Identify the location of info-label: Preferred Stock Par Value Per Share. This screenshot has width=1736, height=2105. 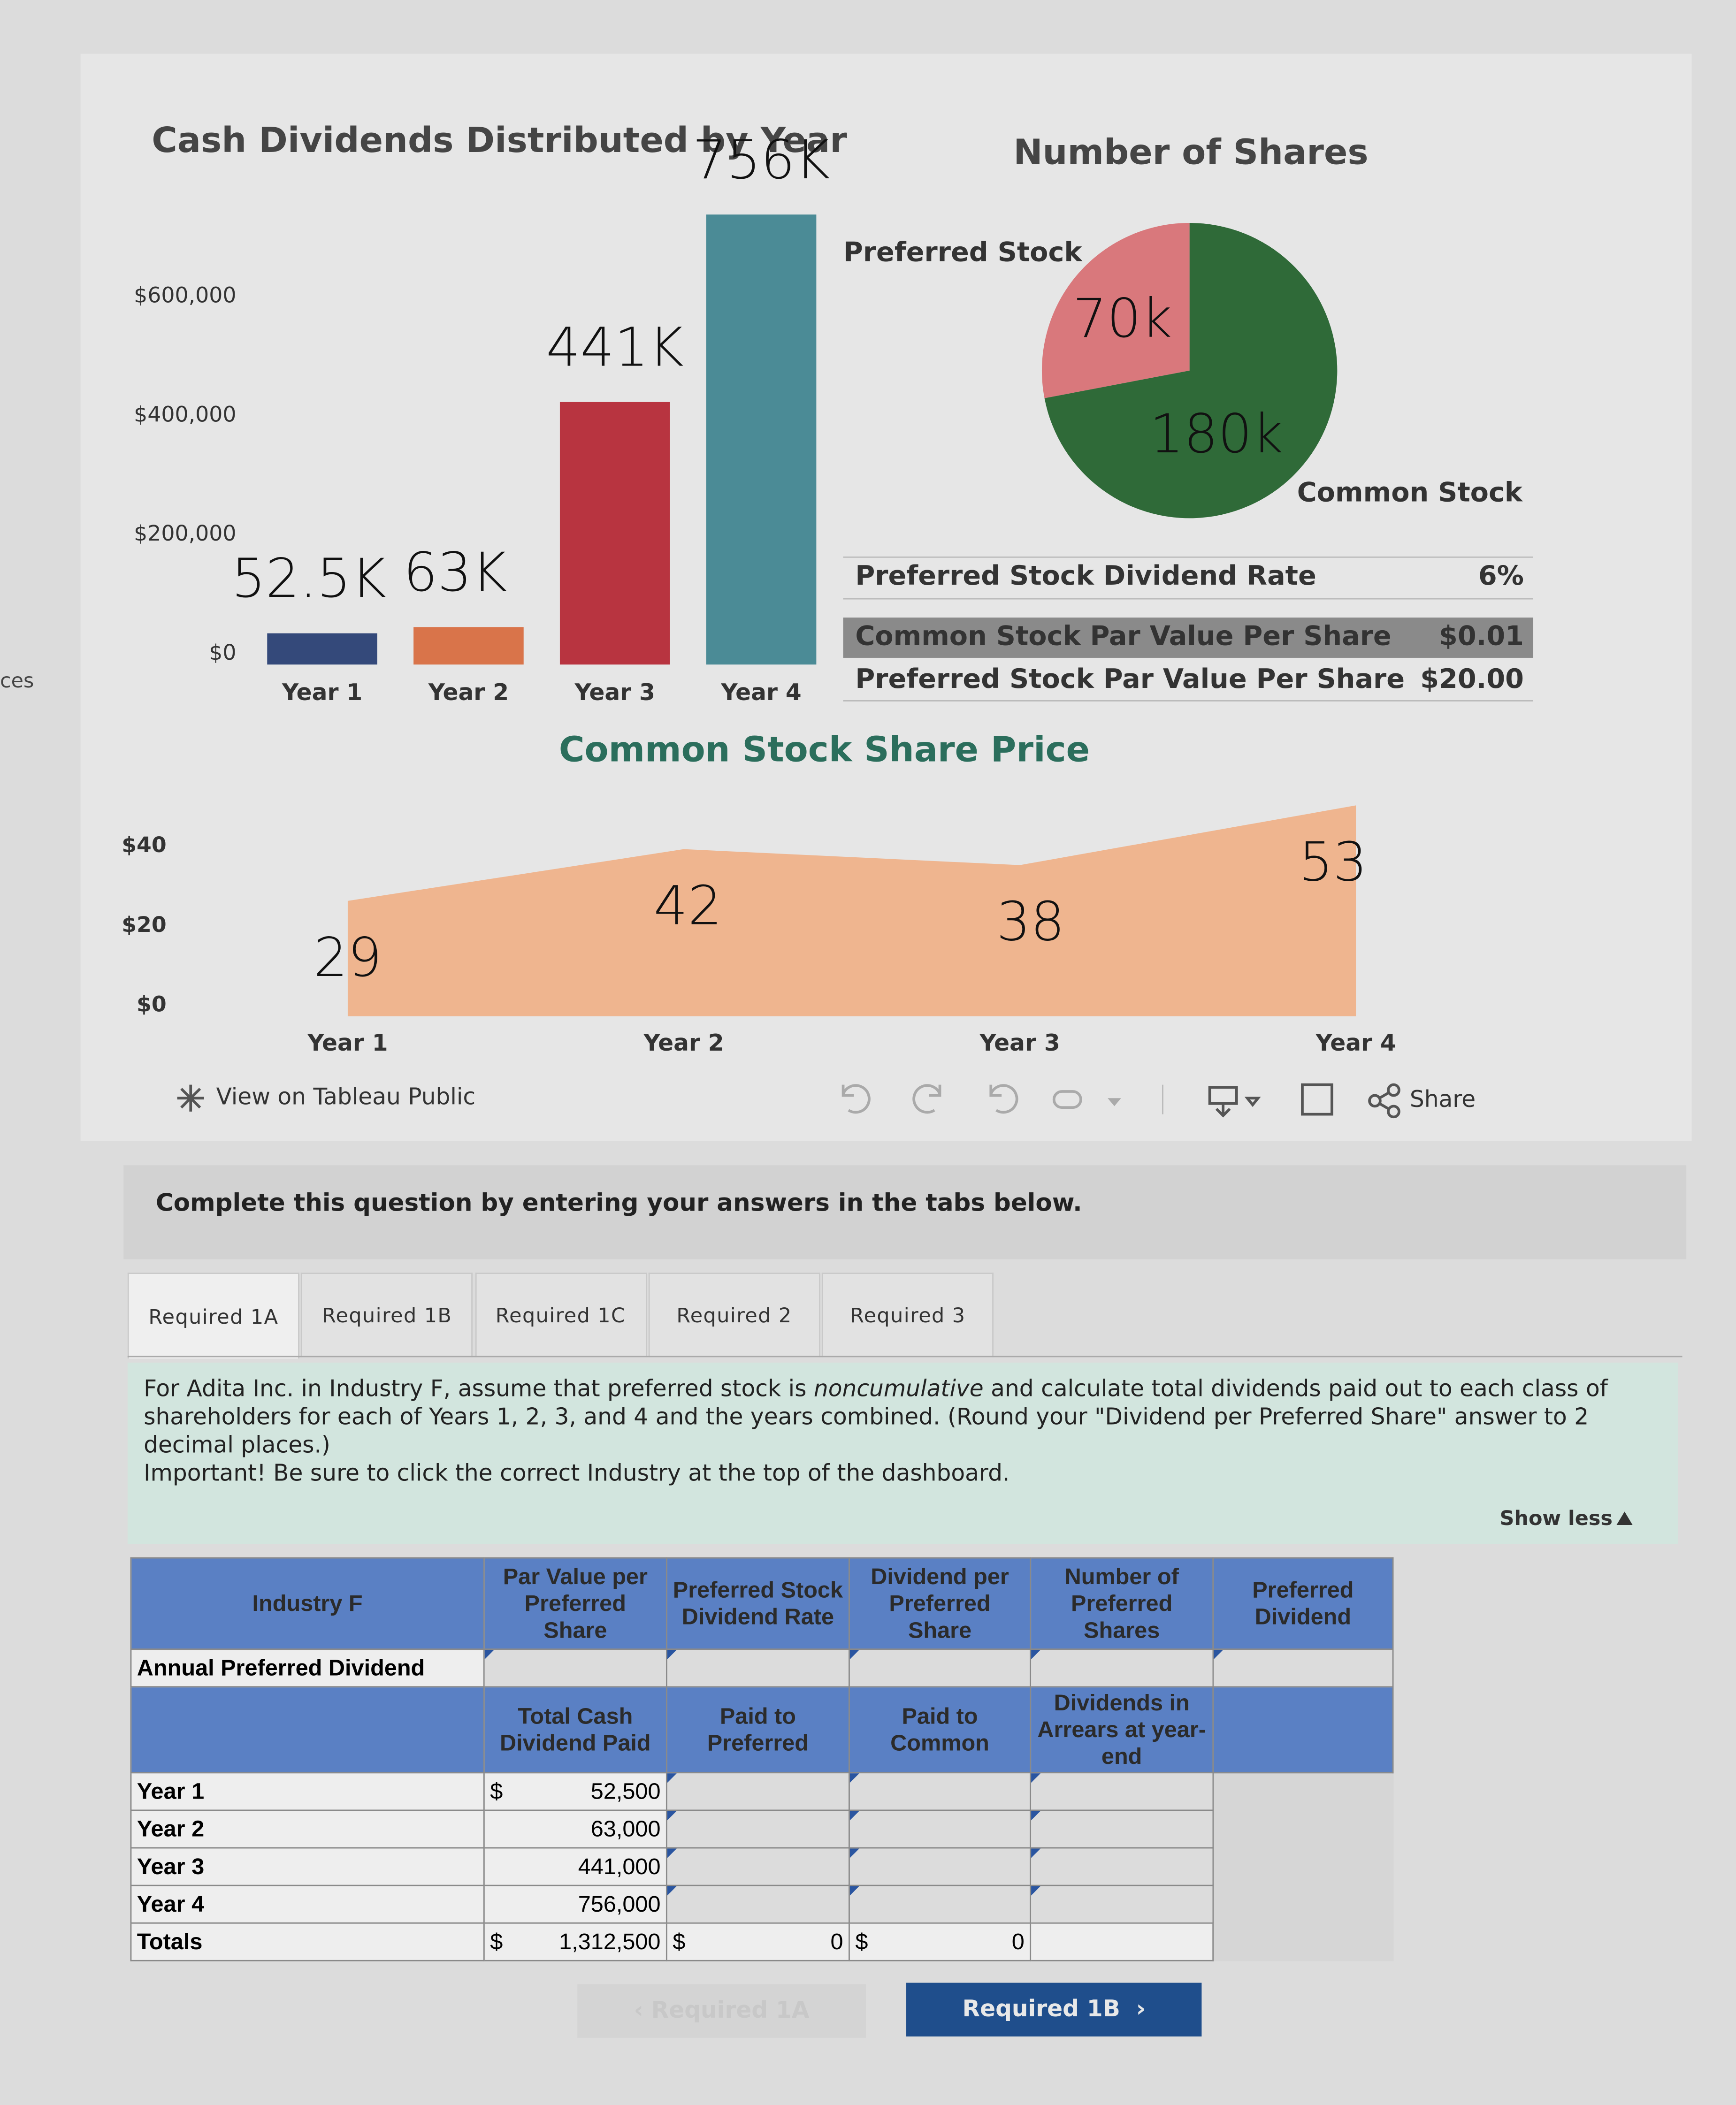
(1130, 679).